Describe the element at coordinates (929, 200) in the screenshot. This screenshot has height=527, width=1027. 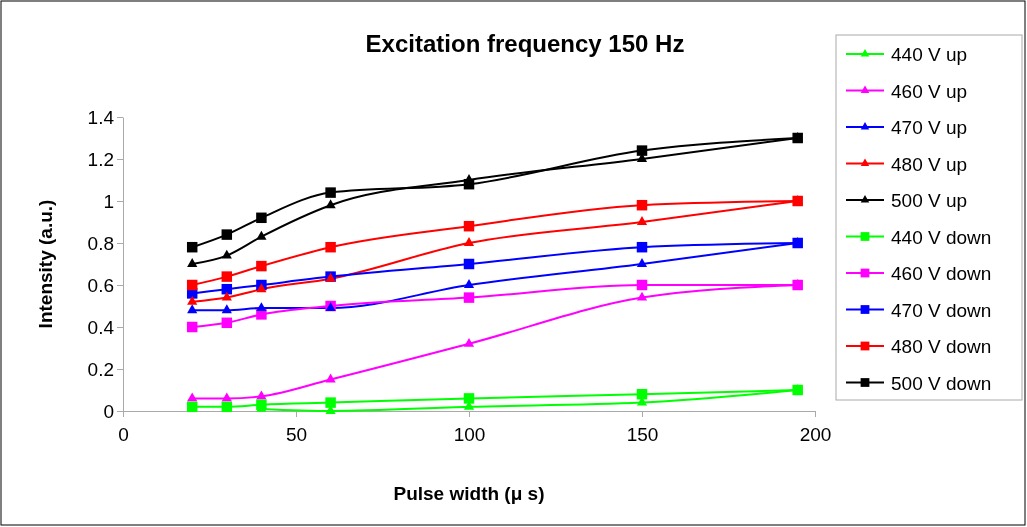
I see `legend-label: 500 V up` at that location.